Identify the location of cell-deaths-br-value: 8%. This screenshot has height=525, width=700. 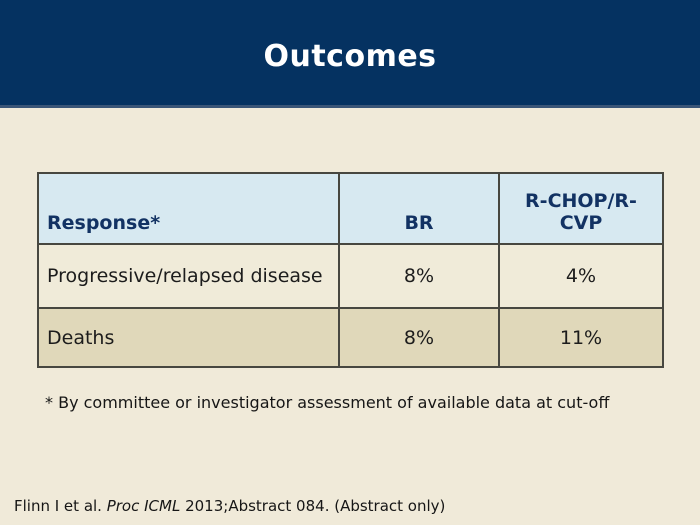
(419, 337).